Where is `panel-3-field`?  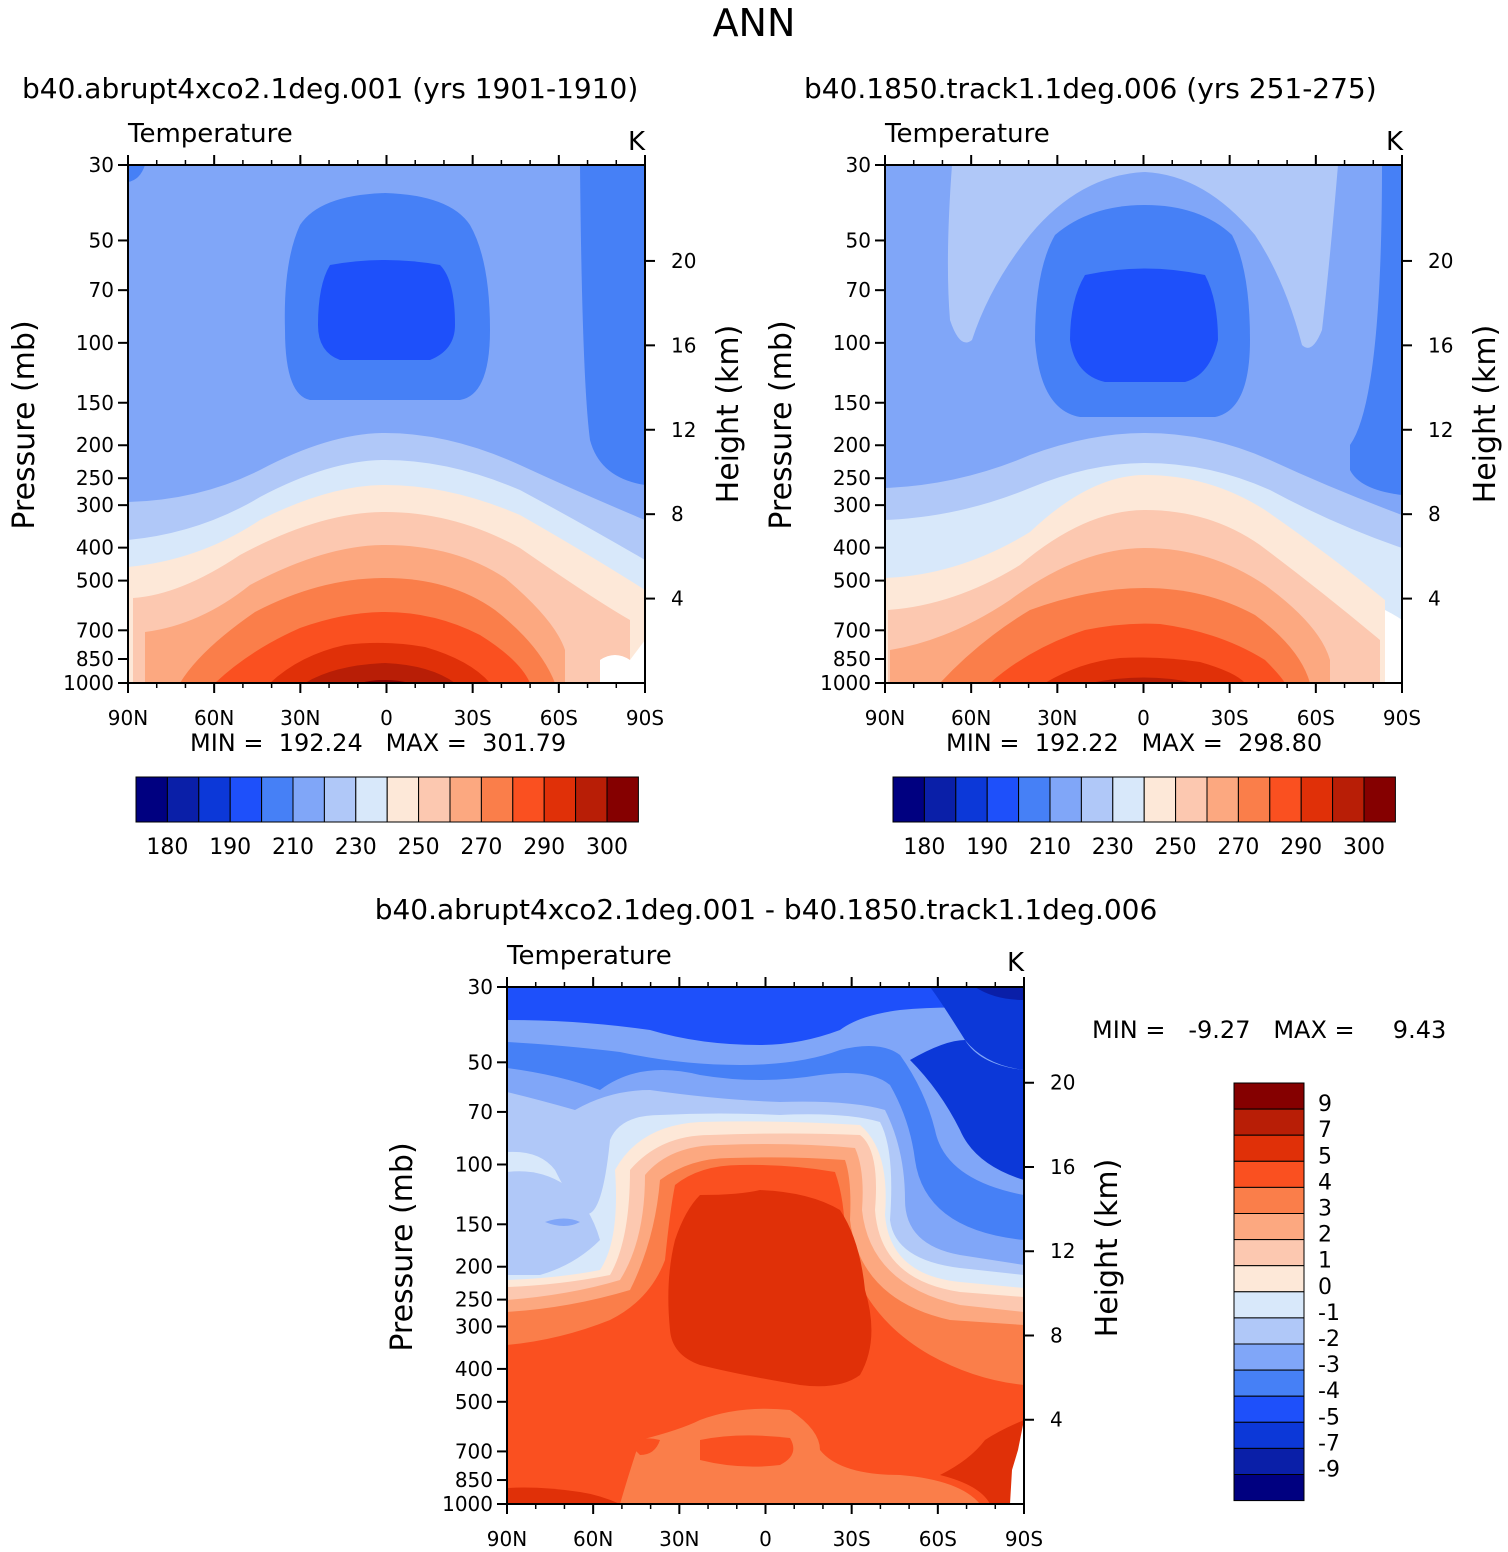
panel-3-field is located at coordinates (765, 1245).